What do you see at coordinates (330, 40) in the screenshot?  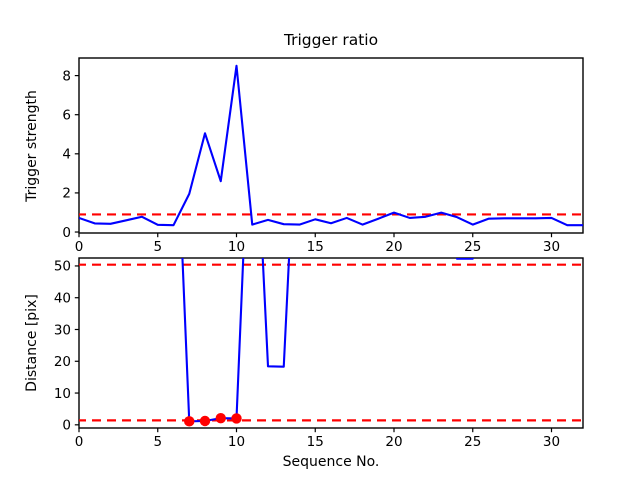 I see `chart-title: Trigger ratio` at bounding box center [330, 40].